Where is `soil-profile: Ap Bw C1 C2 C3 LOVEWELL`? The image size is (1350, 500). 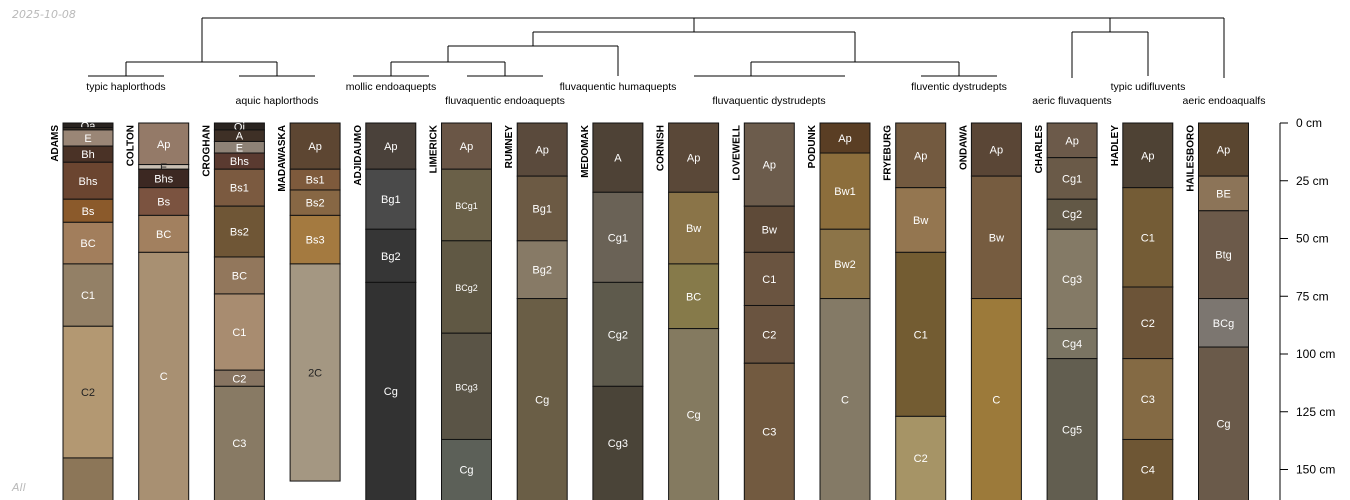
soil-profile: Ap Bw C1 C2 C3 LOVEWELL is located at coordinates (763, 311).